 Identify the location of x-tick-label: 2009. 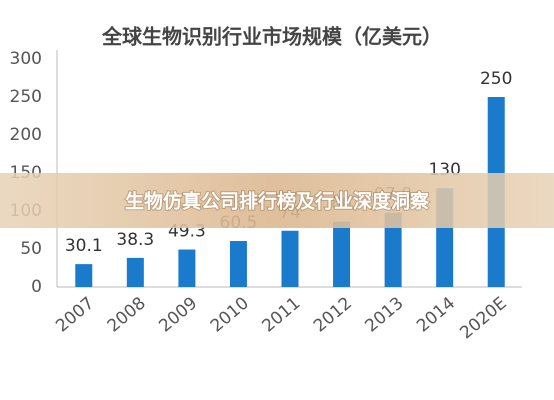
(178, 314).